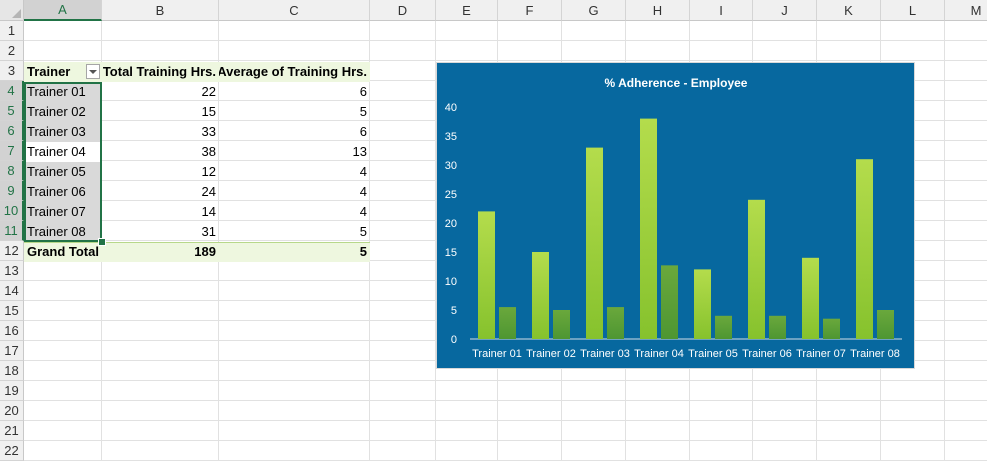 Image resolution: width=987 pixels, height=461 pixels. What do you see at coordinates (785, 10) in the screenshot?
I see `column-header-j: J` at bounding box center [785, 10].